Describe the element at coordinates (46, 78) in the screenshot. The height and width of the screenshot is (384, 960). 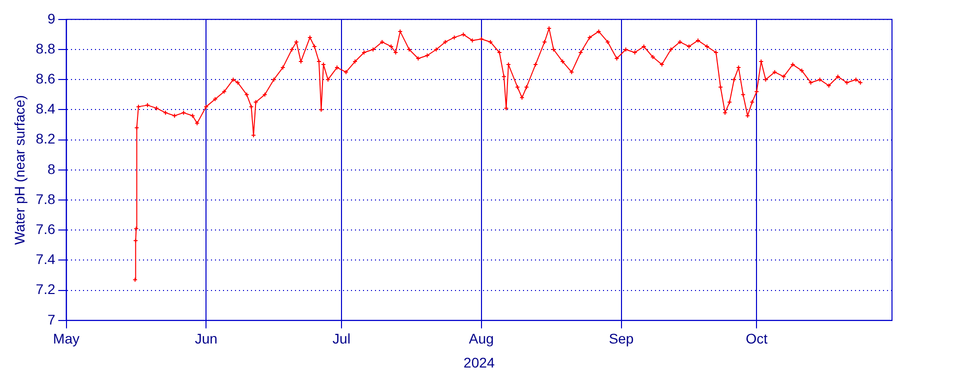
I see `y-tick-label: 8.6` at that location.